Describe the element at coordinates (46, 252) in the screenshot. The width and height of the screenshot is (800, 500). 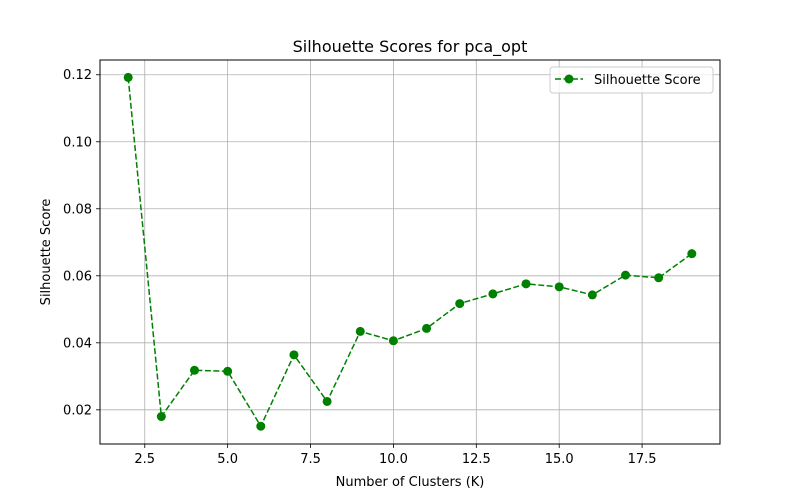
I see `y-axis-label: Silhouette Score` at that location.